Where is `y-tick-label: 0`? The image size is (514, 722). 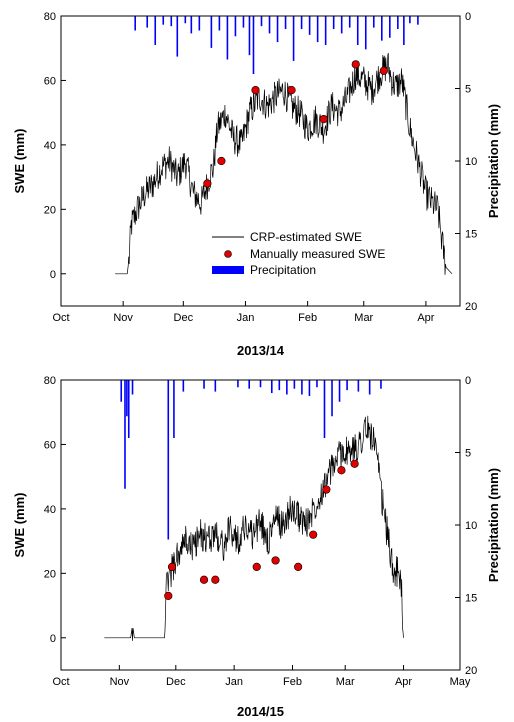 y-tick-label: 0 is located at coordinates (53, 275).